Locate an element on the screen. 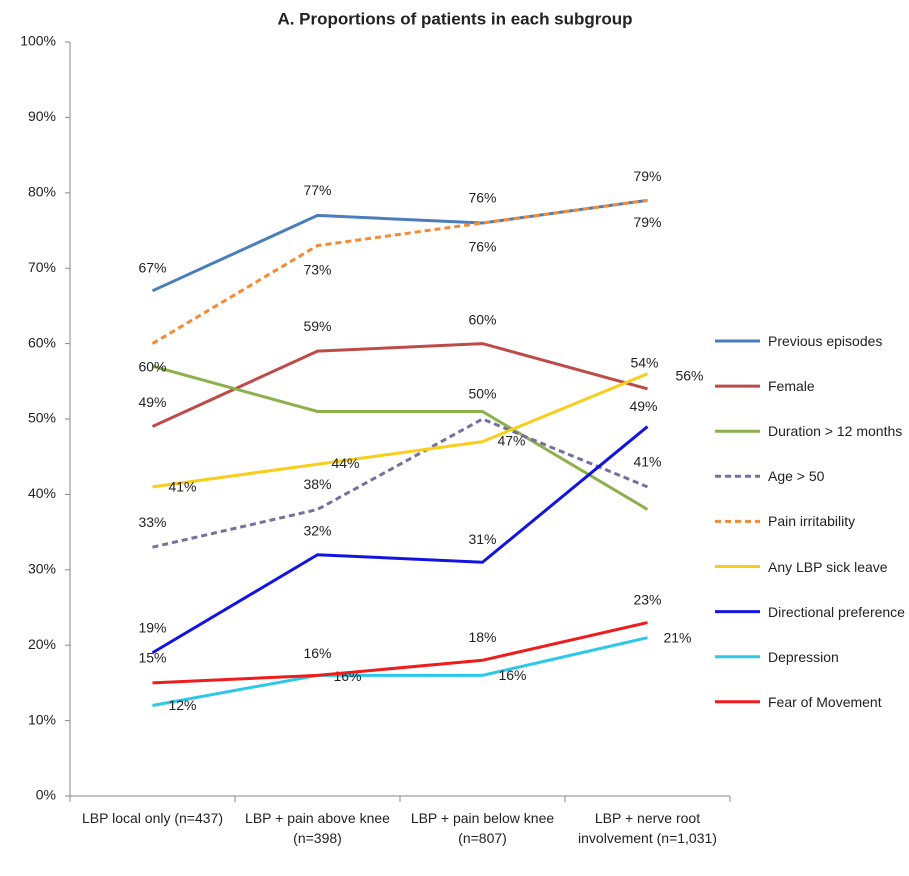 The height and width of the screenshot is (876, 909). legend-label: Any LBP sick leave is located at coordinates (828, 566).